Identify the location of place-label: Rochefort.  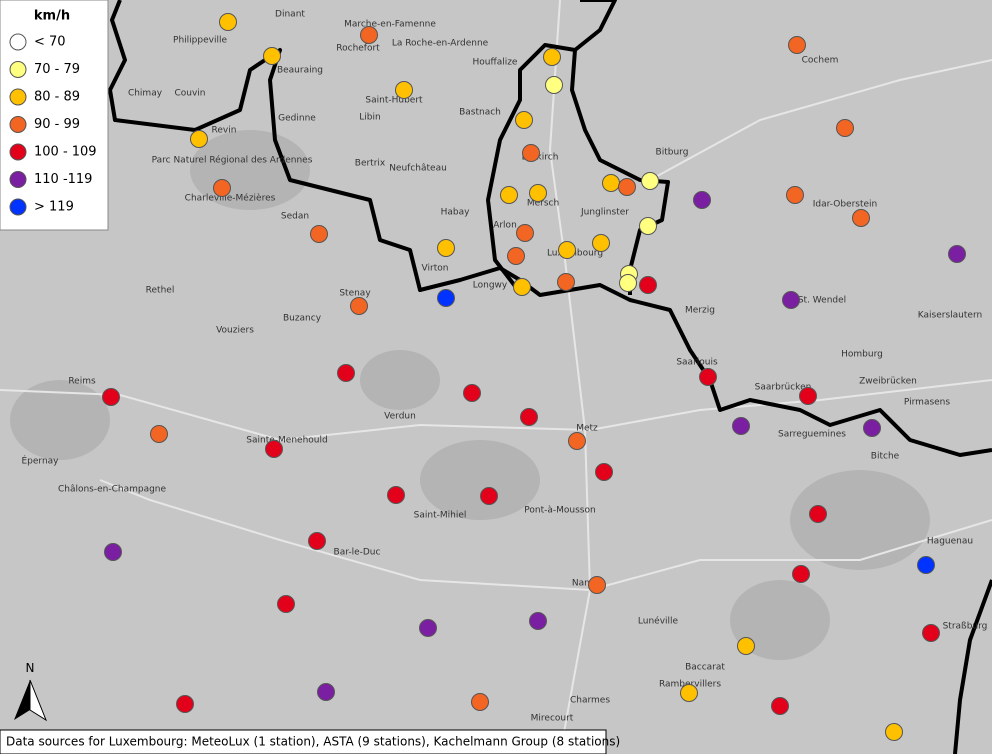
(358, 49).